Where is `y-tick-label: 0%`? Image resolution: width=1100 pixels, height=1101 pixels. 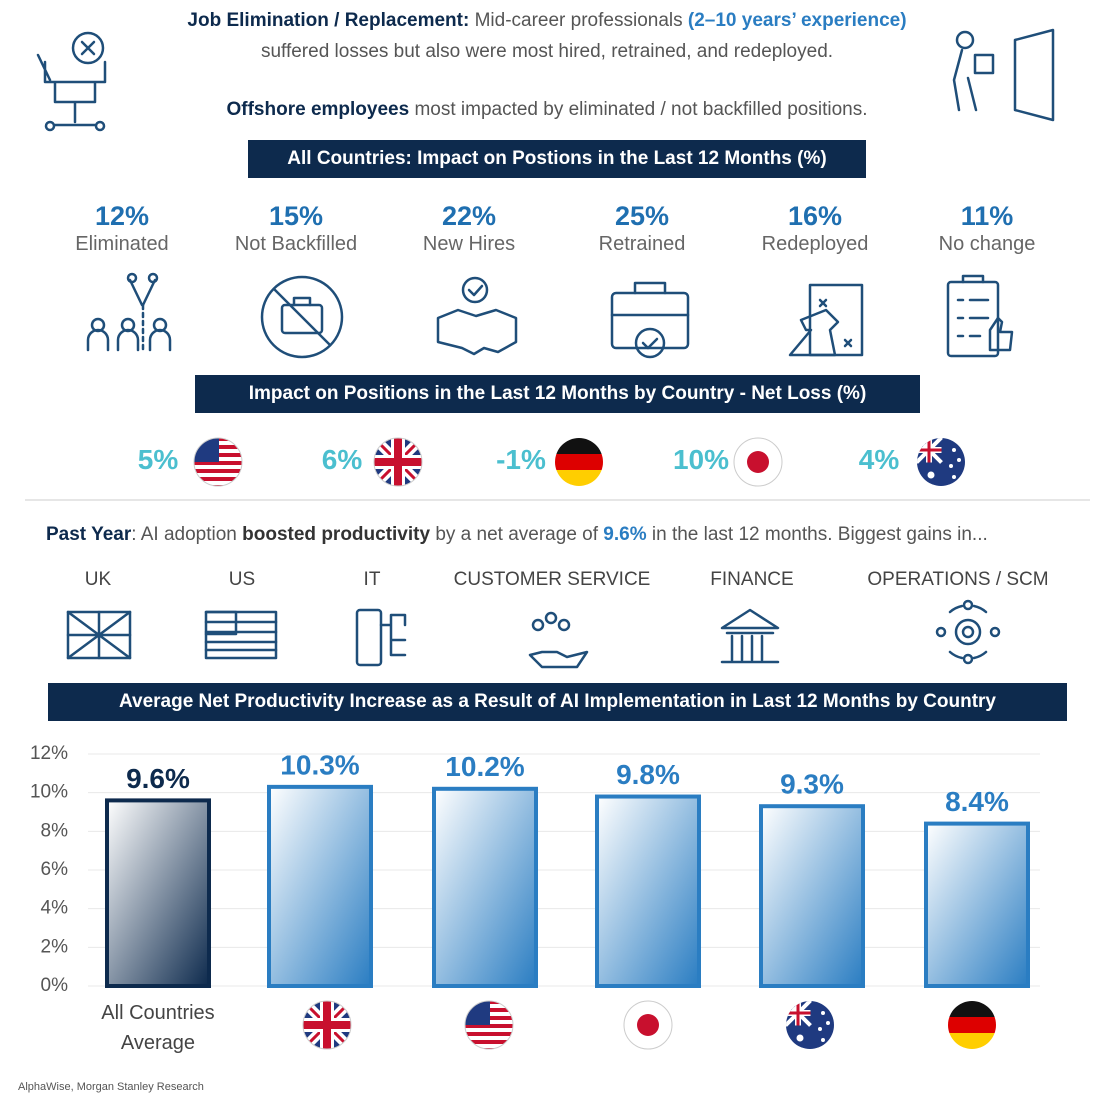
y-tick-label: 0% is located at coordinates (55, 985).